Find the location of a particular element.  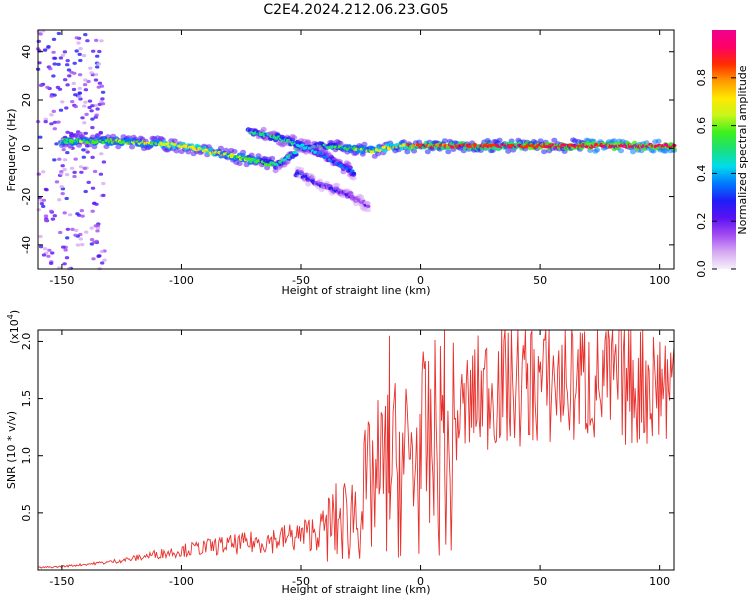

snr-y-label: SNR (10 * v/v) is located at coordinates (11, 450).